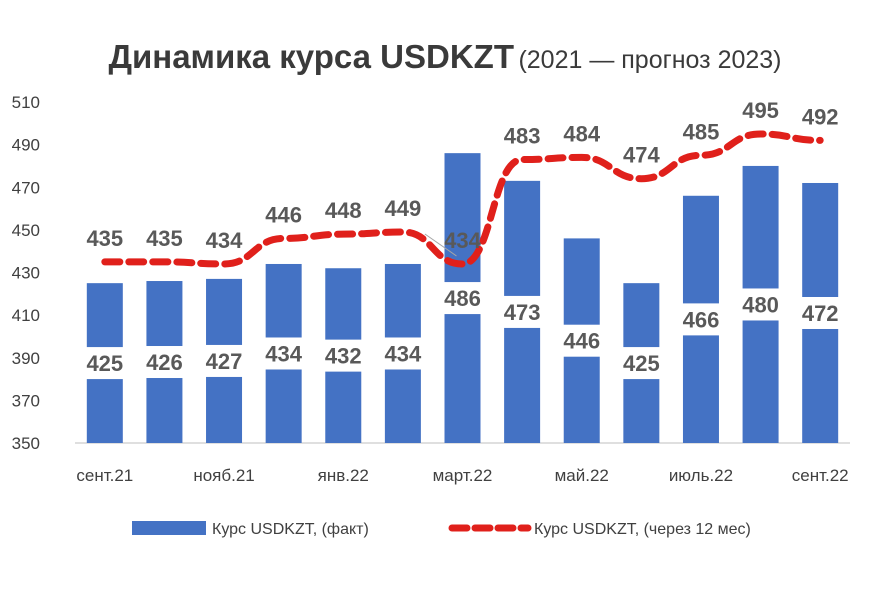 The image size is (890, 590). I want to click on x-tick-label: июль.22, so click(701, 475).